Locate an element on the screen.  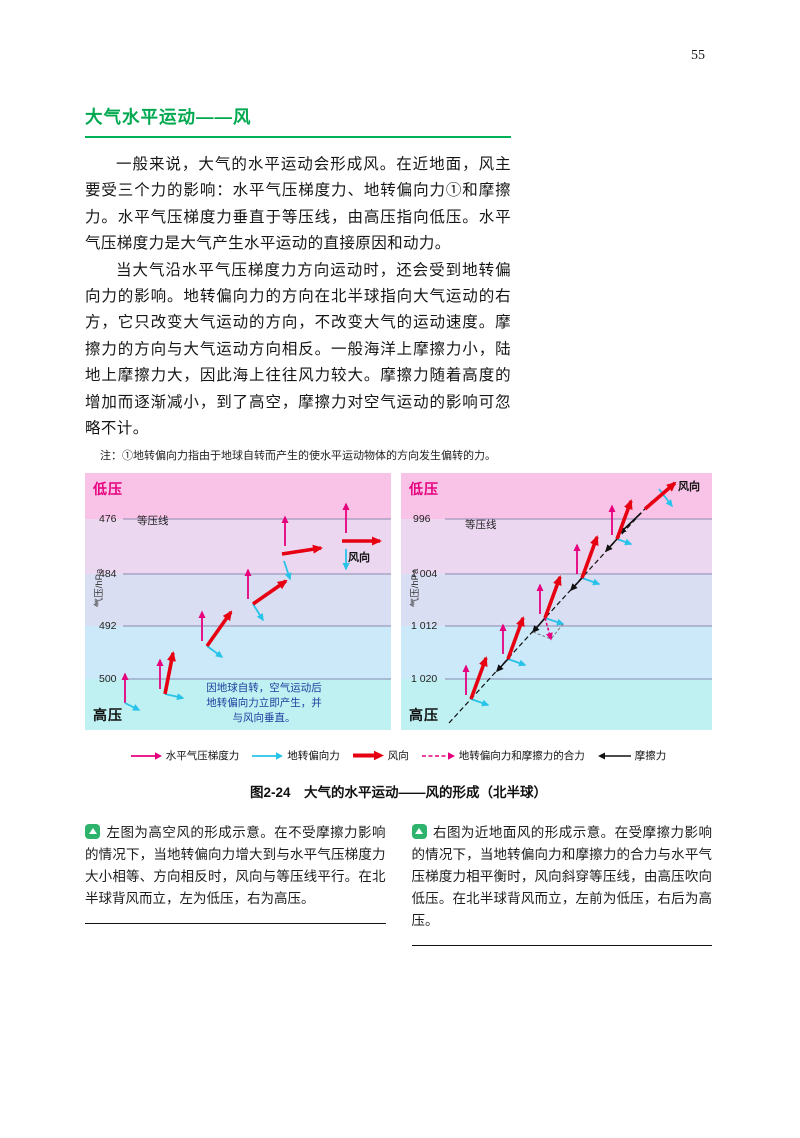
section-title: 大气水平运动——风 is located at coordinates (298, 121).